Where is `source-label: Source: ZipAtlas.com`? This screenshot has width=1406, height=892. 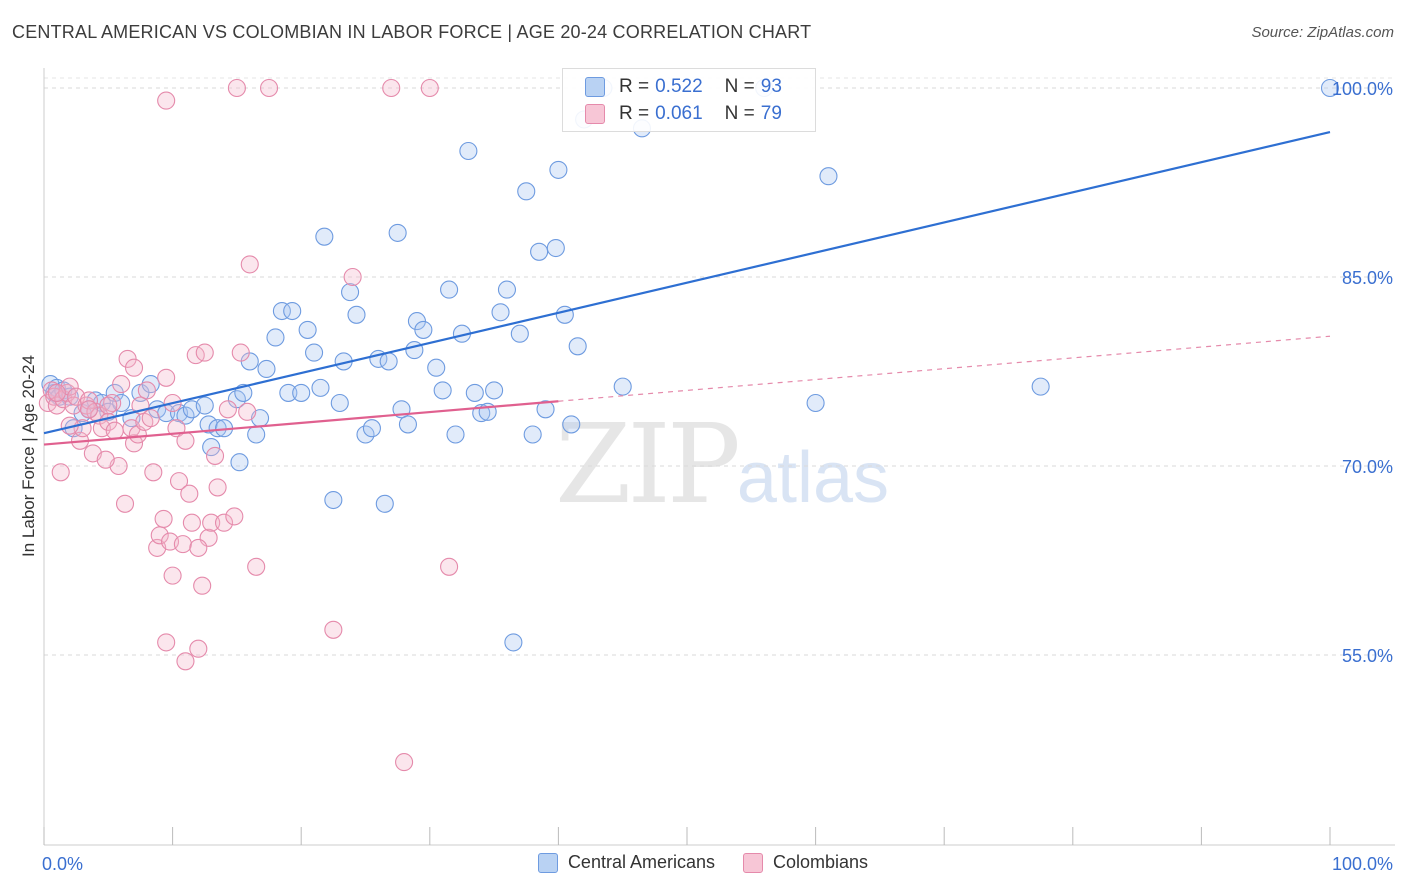 source-label: Source: ZipAtlas.com is located at coordinates (1322, 32).